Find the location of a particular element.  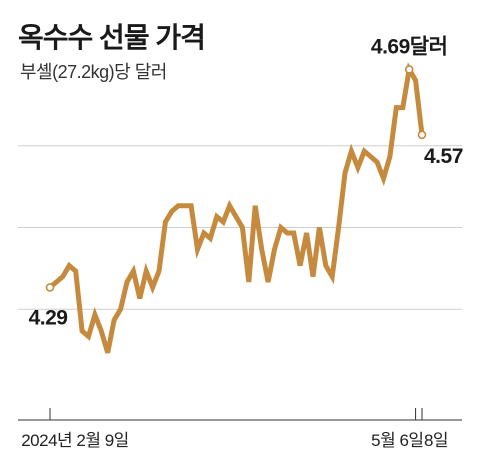

x-tick-label-0: 2024년 2월 9일 is located at coordinates (75, 440).